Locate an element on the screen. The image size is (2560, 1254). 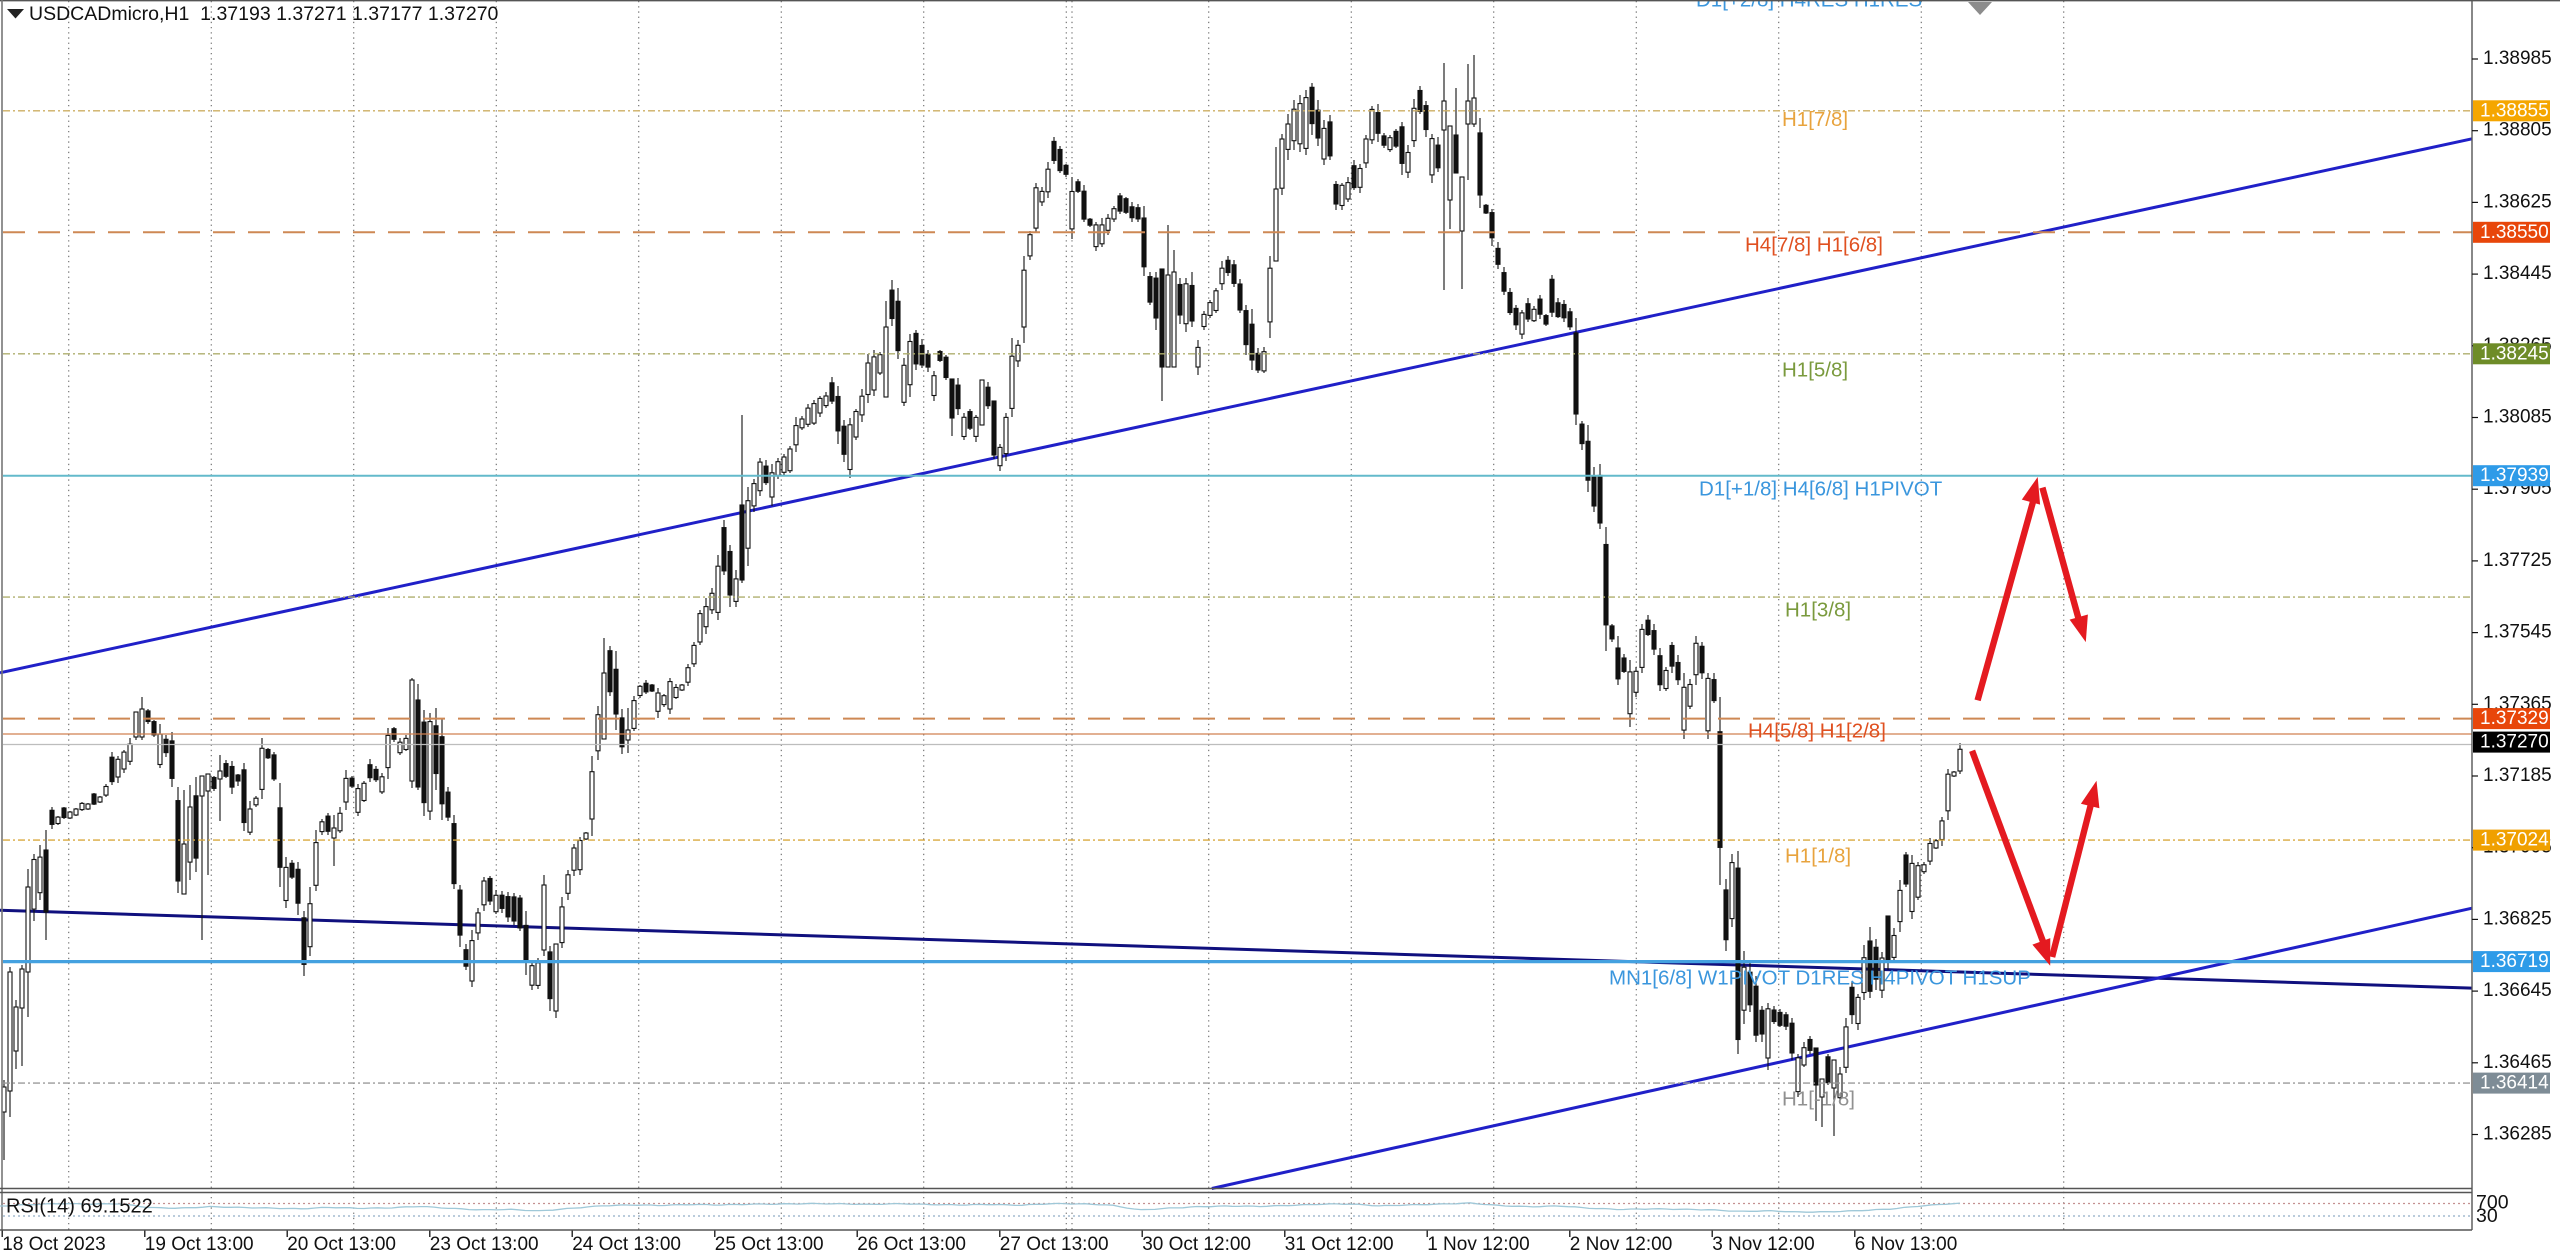
svg-text: 18 Oct 2023 is located at coordinates (54, 1244).